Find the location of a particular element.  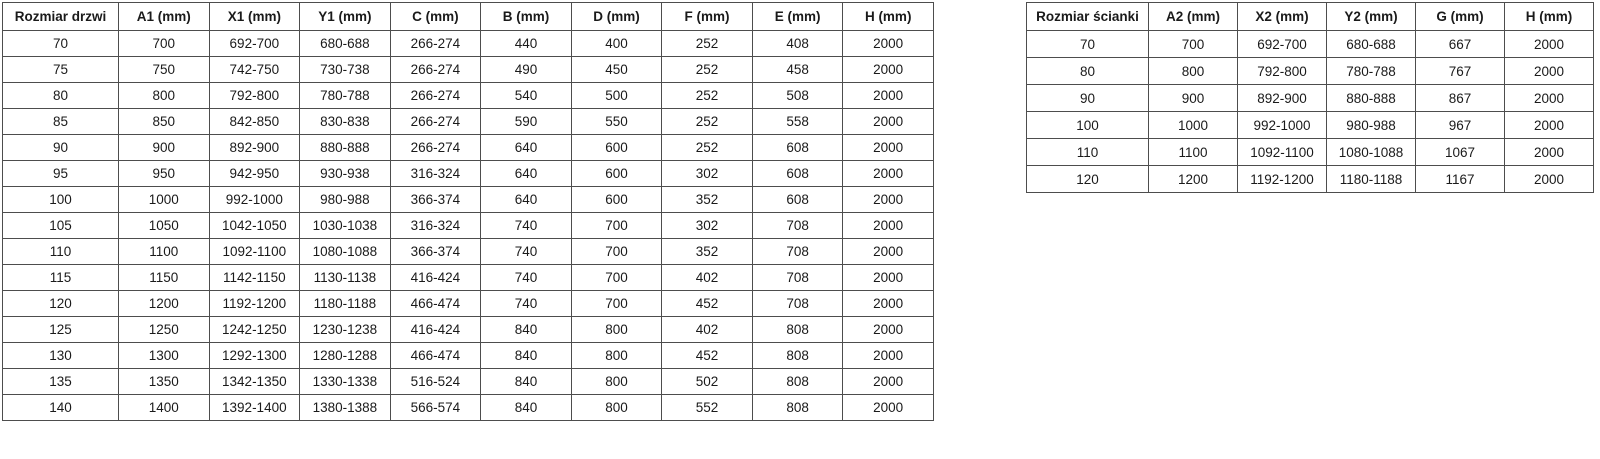

cell: 780-788 is located at coordinates (345, 95).